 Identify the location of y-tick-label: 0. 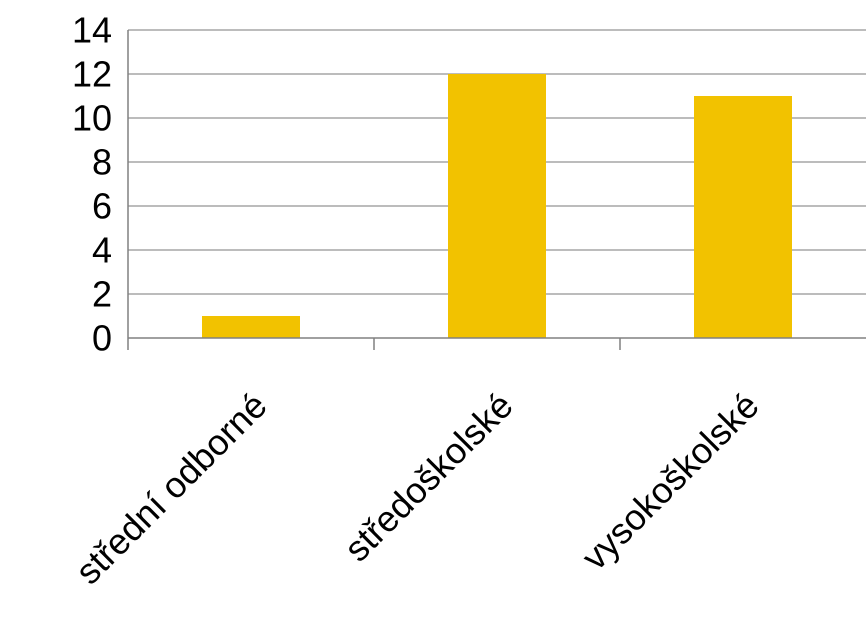
(102, 338).